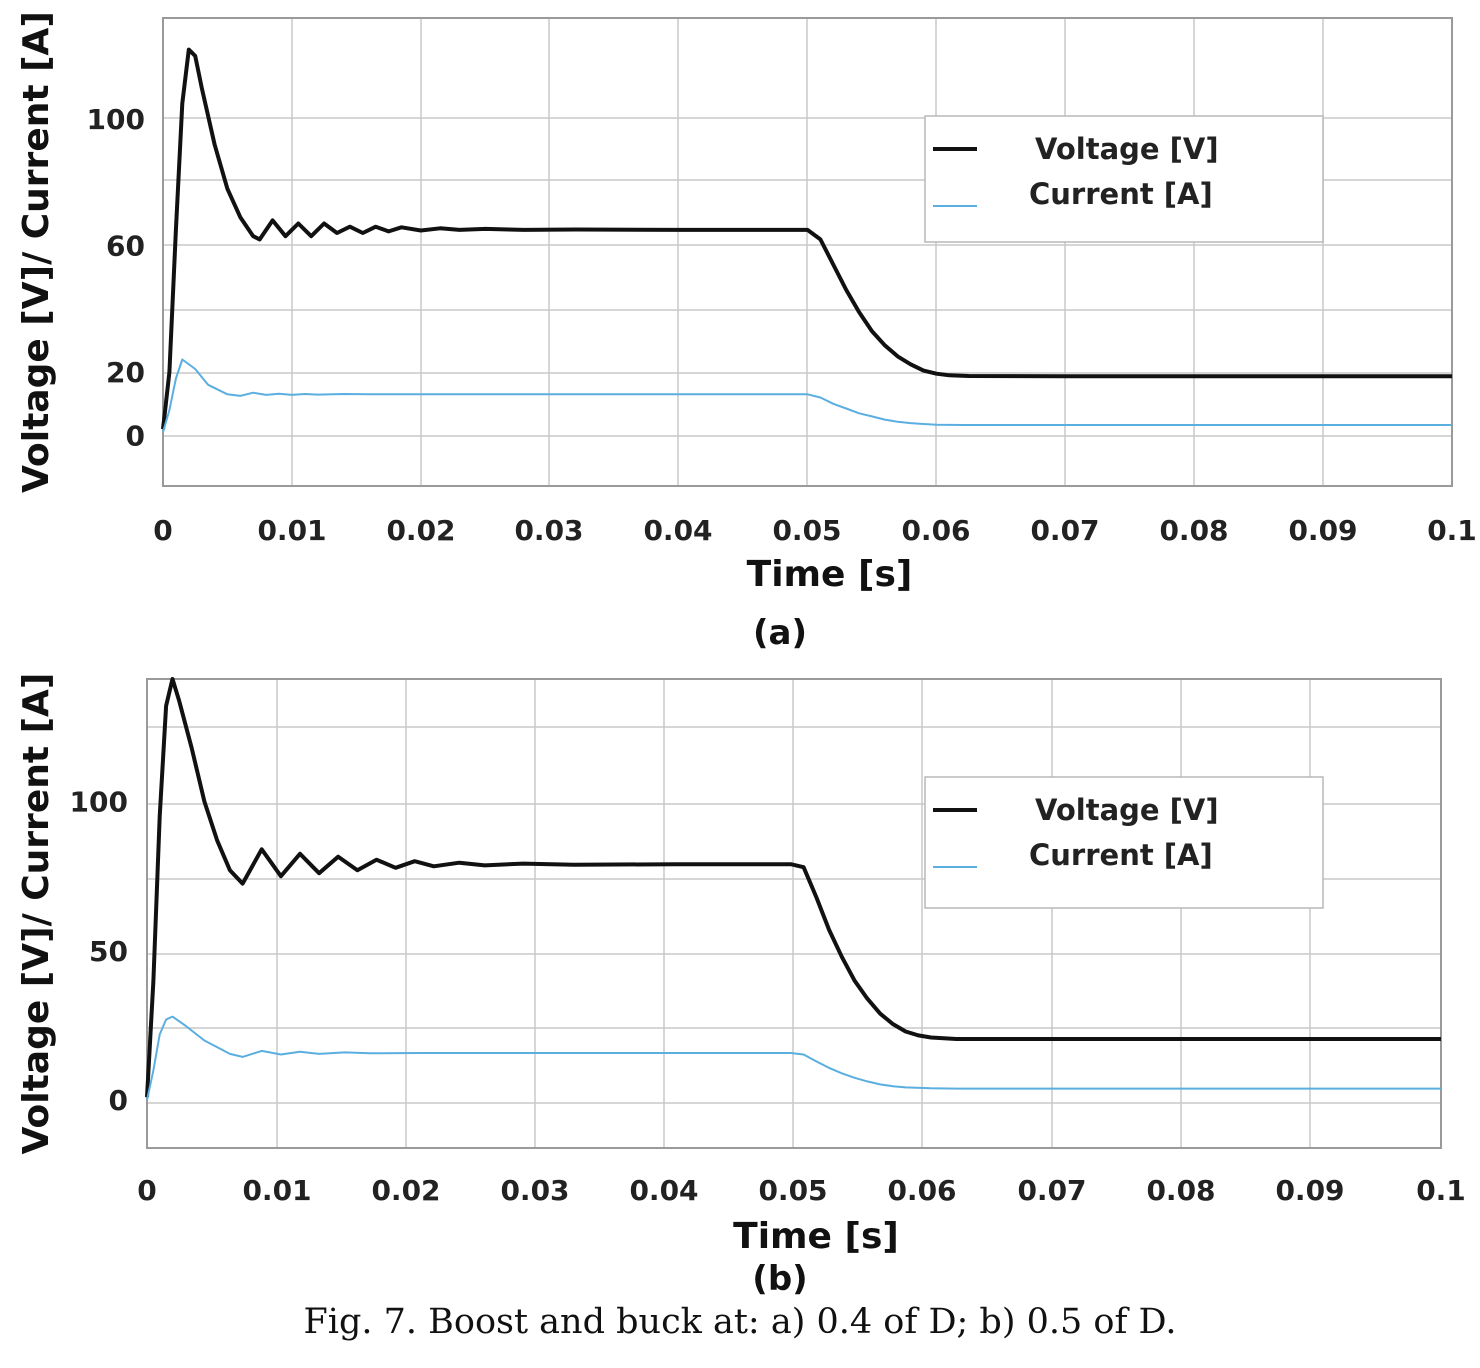 This screenshot has width=1480, height=1368. Describe the element at coordinates (780, 633) in the screenshot. I see `panel-label: (a)` at that location.